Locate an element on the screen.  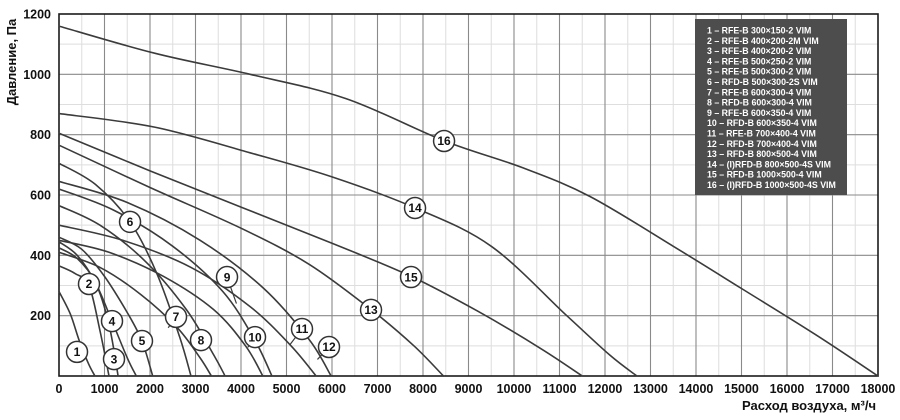
x-tick-0: 0 is located at coordinates (59, 389).